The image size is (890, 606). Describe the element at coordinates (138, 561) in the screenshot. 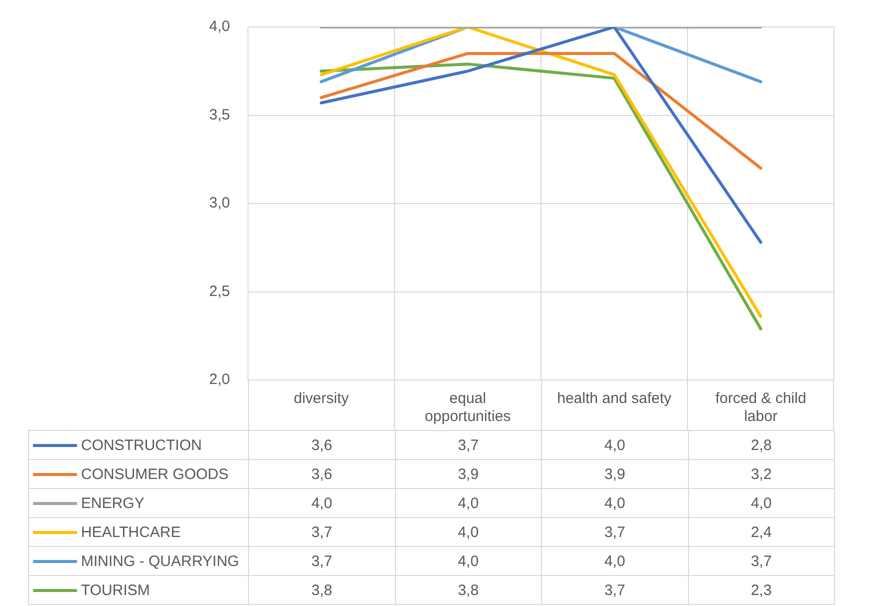

I see `legend-label: MINING - QUARRYING` at that location.